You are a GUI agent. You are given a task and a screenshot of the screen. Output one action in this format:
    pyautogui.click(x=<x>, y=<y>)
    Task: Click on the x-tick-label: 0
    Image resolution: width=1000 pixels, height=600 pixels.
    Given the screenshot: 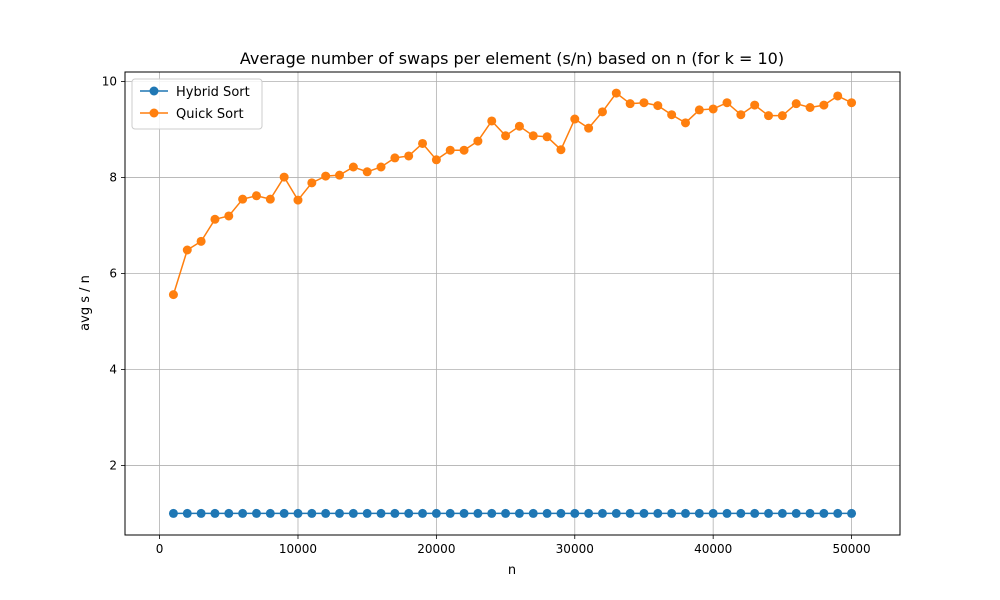 What is the action you would take?
    pyautogui.click(x=160, y=549)
    